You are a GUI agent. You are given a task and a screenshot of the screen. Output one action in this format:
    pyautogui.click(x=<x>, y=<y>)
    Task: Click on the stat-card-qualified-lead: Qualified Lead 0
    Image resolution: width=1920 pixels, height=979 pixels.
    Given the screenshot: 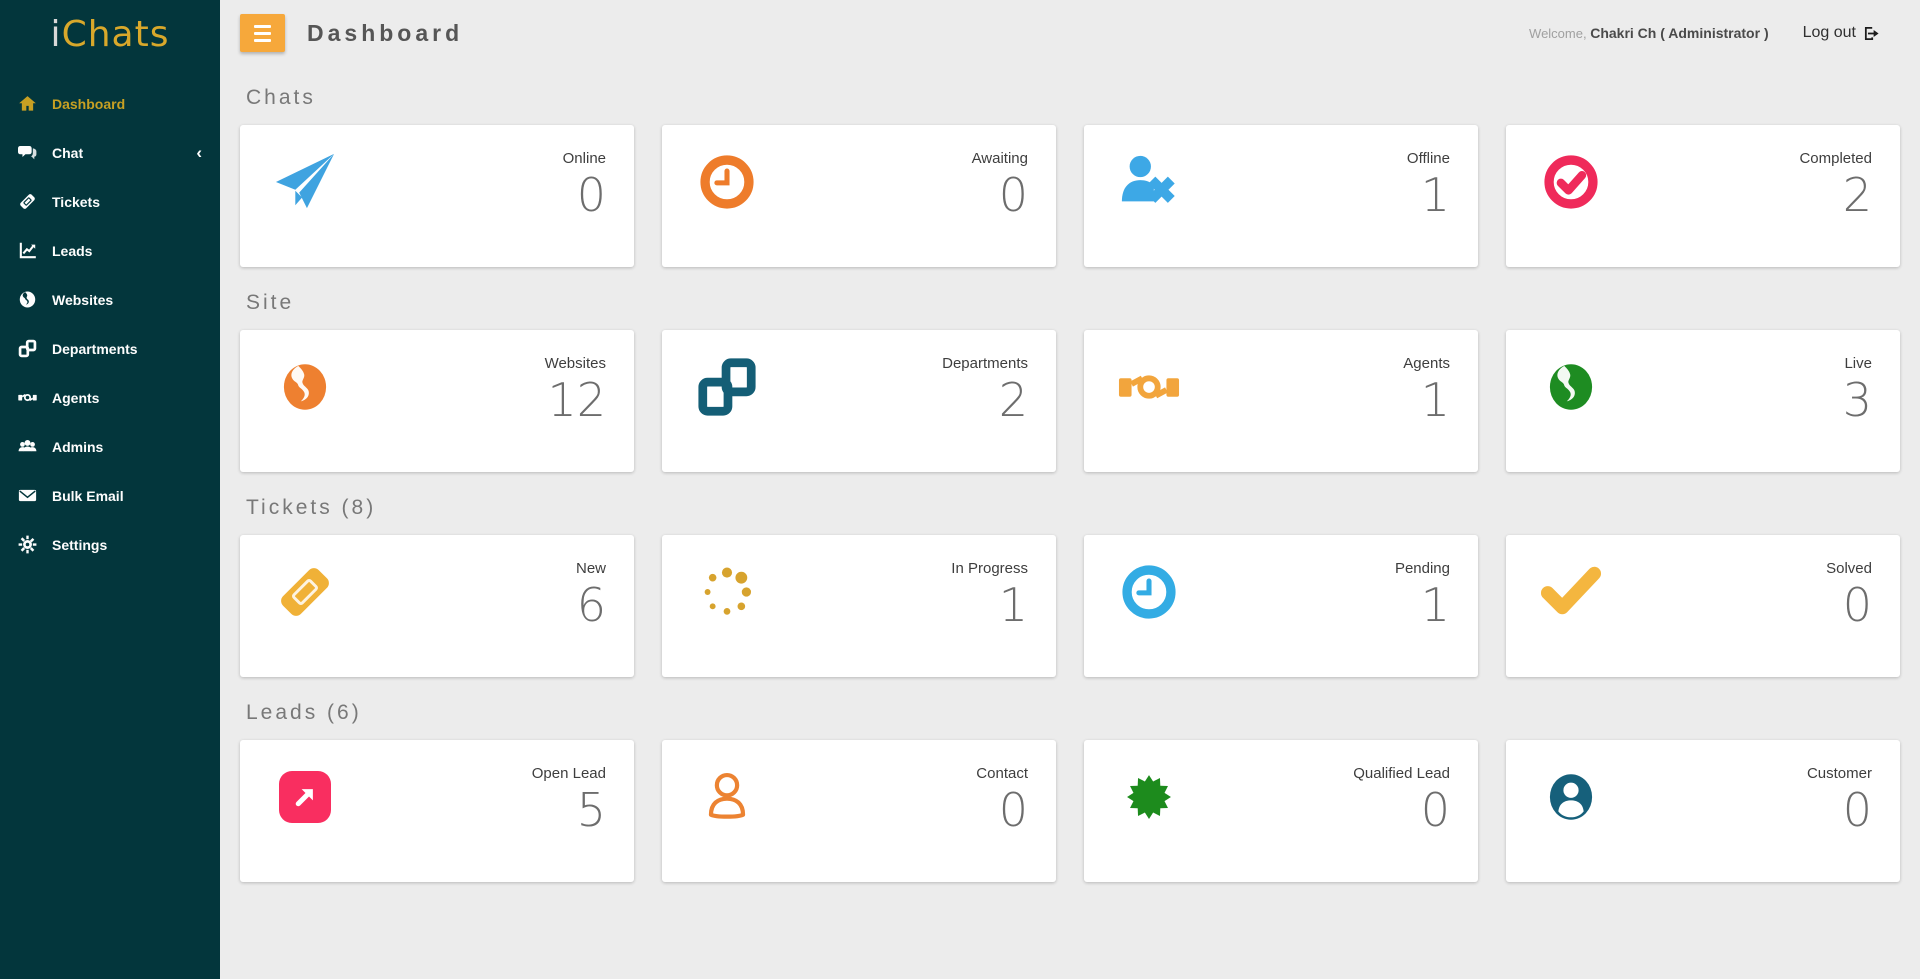 What is the action you would take?
    pyautogui.click(x=1281, y=811)
    